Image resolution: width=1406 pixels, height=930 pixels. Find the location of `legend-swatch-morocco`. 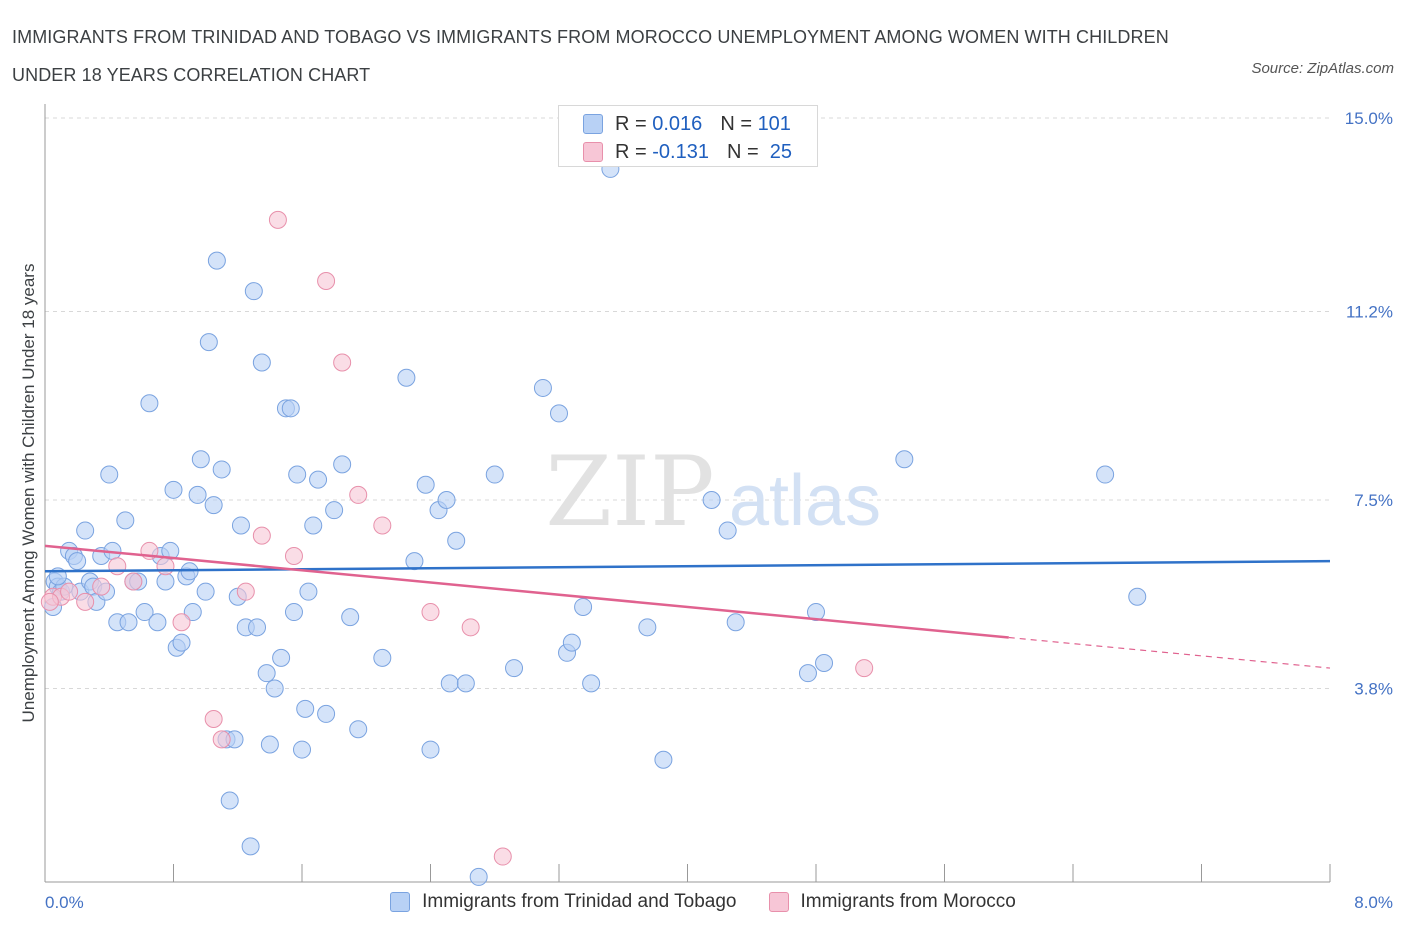

legend-swatch-morocco is located at coordinates (778, 902).